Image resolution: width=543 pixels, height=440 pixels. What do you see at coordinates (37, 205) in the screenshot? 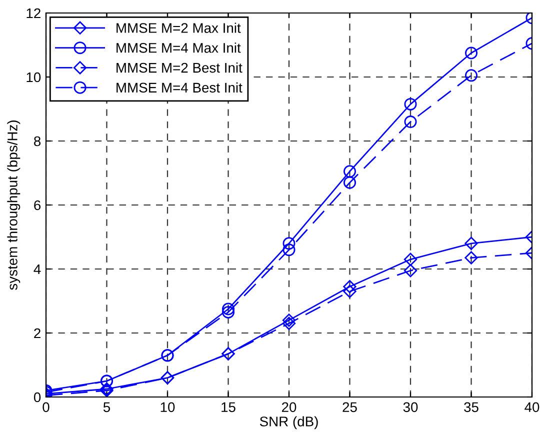
I see `y-tick-label: 6` at bounding box center [37, 205].